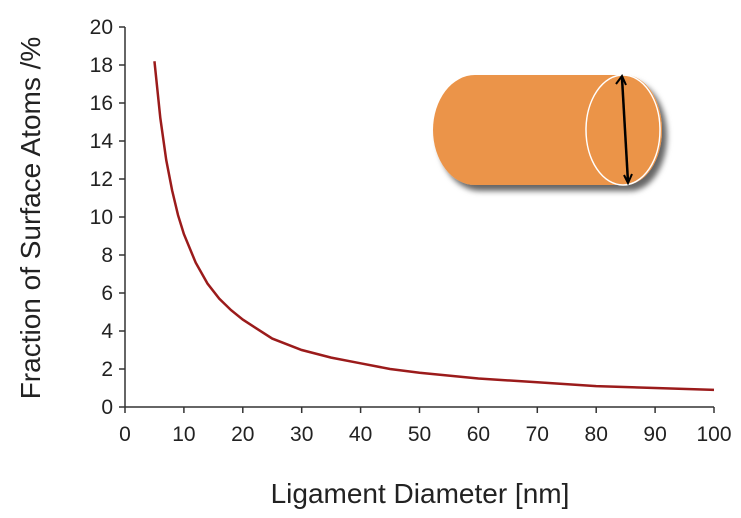  What do you see at coordinates (654, 434) in the screenshot?
I see `x-tick-label: 90` at bounding box center [654, 434].